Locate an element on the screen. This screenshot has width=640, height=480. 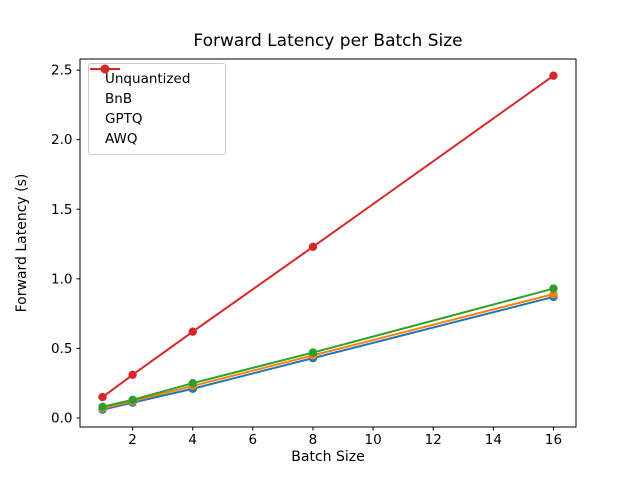
y-tick-label: 0.0 is located at coordinates (61, 418).